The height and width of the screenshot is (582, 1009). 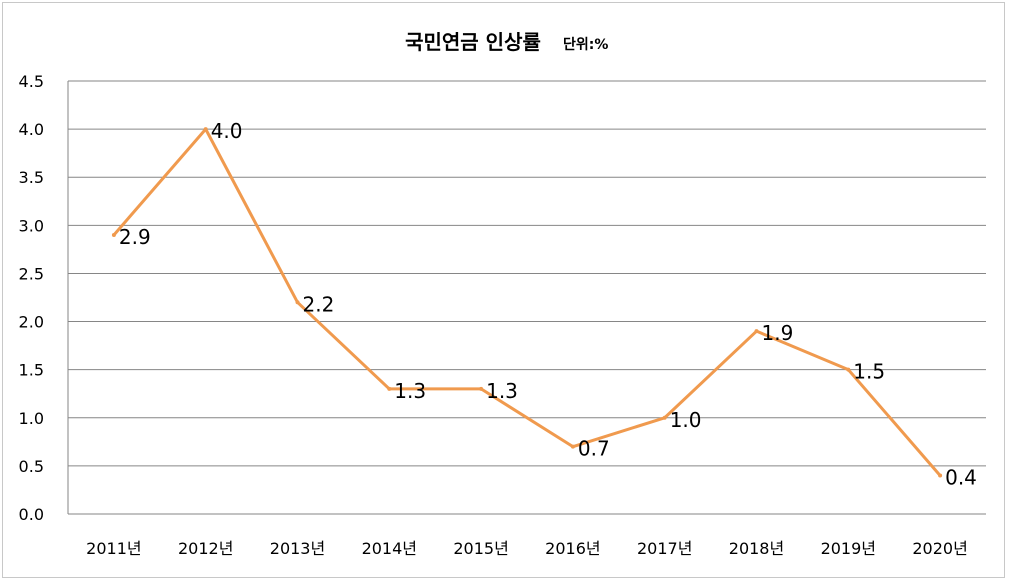 What do you see at coordinates (135, 237) in the screenshot?
I see `data-label: 2.9` at bounding box center [135, 237].